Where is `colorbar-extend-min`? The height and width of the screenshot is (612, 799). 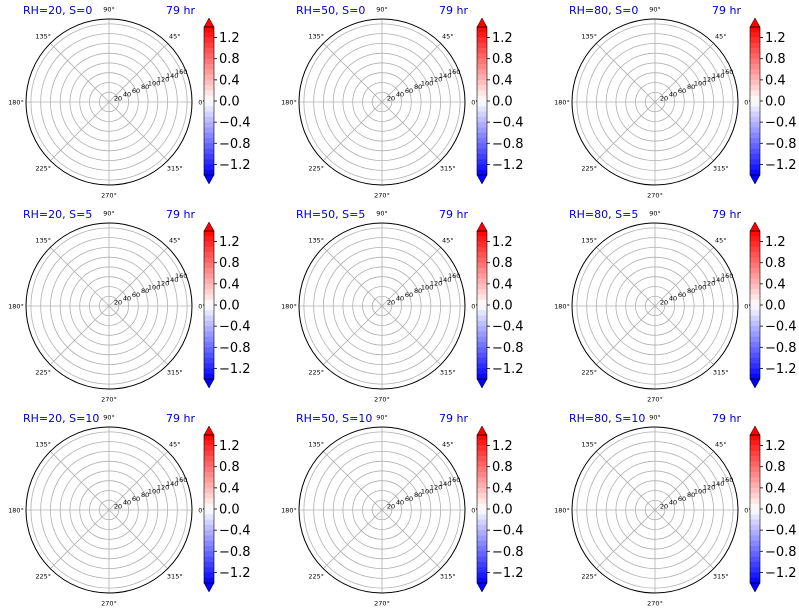 colorbar-extend-min is located at coordinates (755, 383).